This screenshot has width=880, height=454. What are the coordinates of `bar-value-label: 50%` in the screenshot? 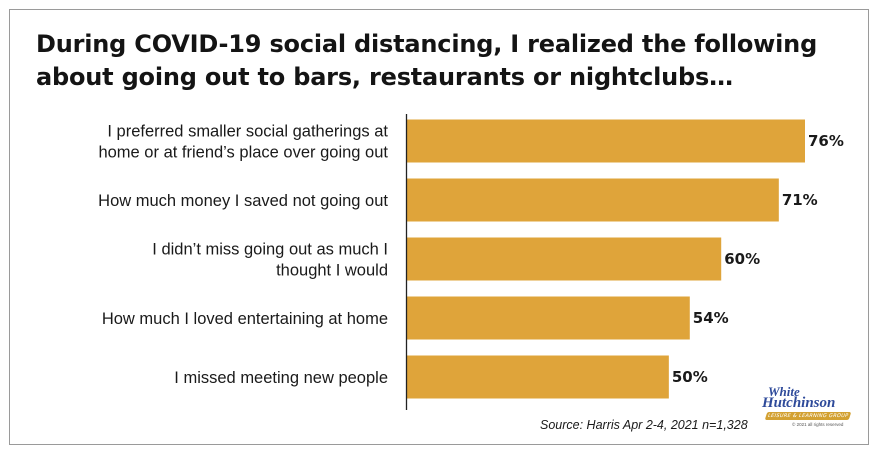 It's located at (690, 377).